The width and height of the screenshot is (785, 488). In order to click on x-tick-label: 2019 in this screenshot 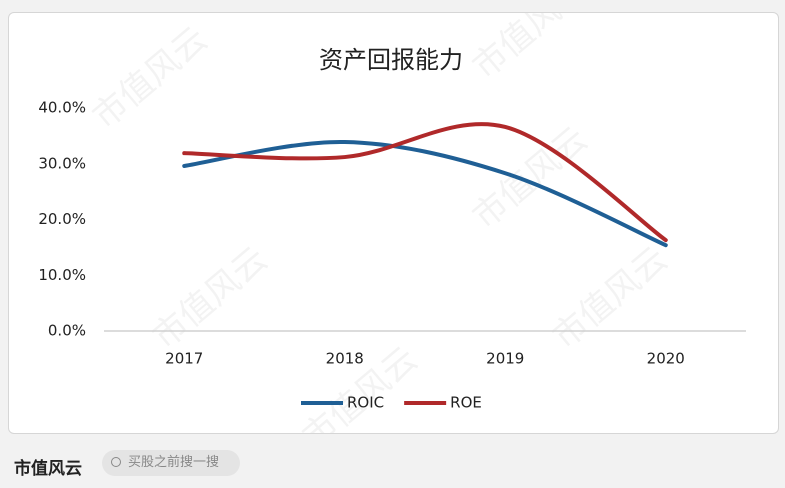, I will do `click(505, 359)`.